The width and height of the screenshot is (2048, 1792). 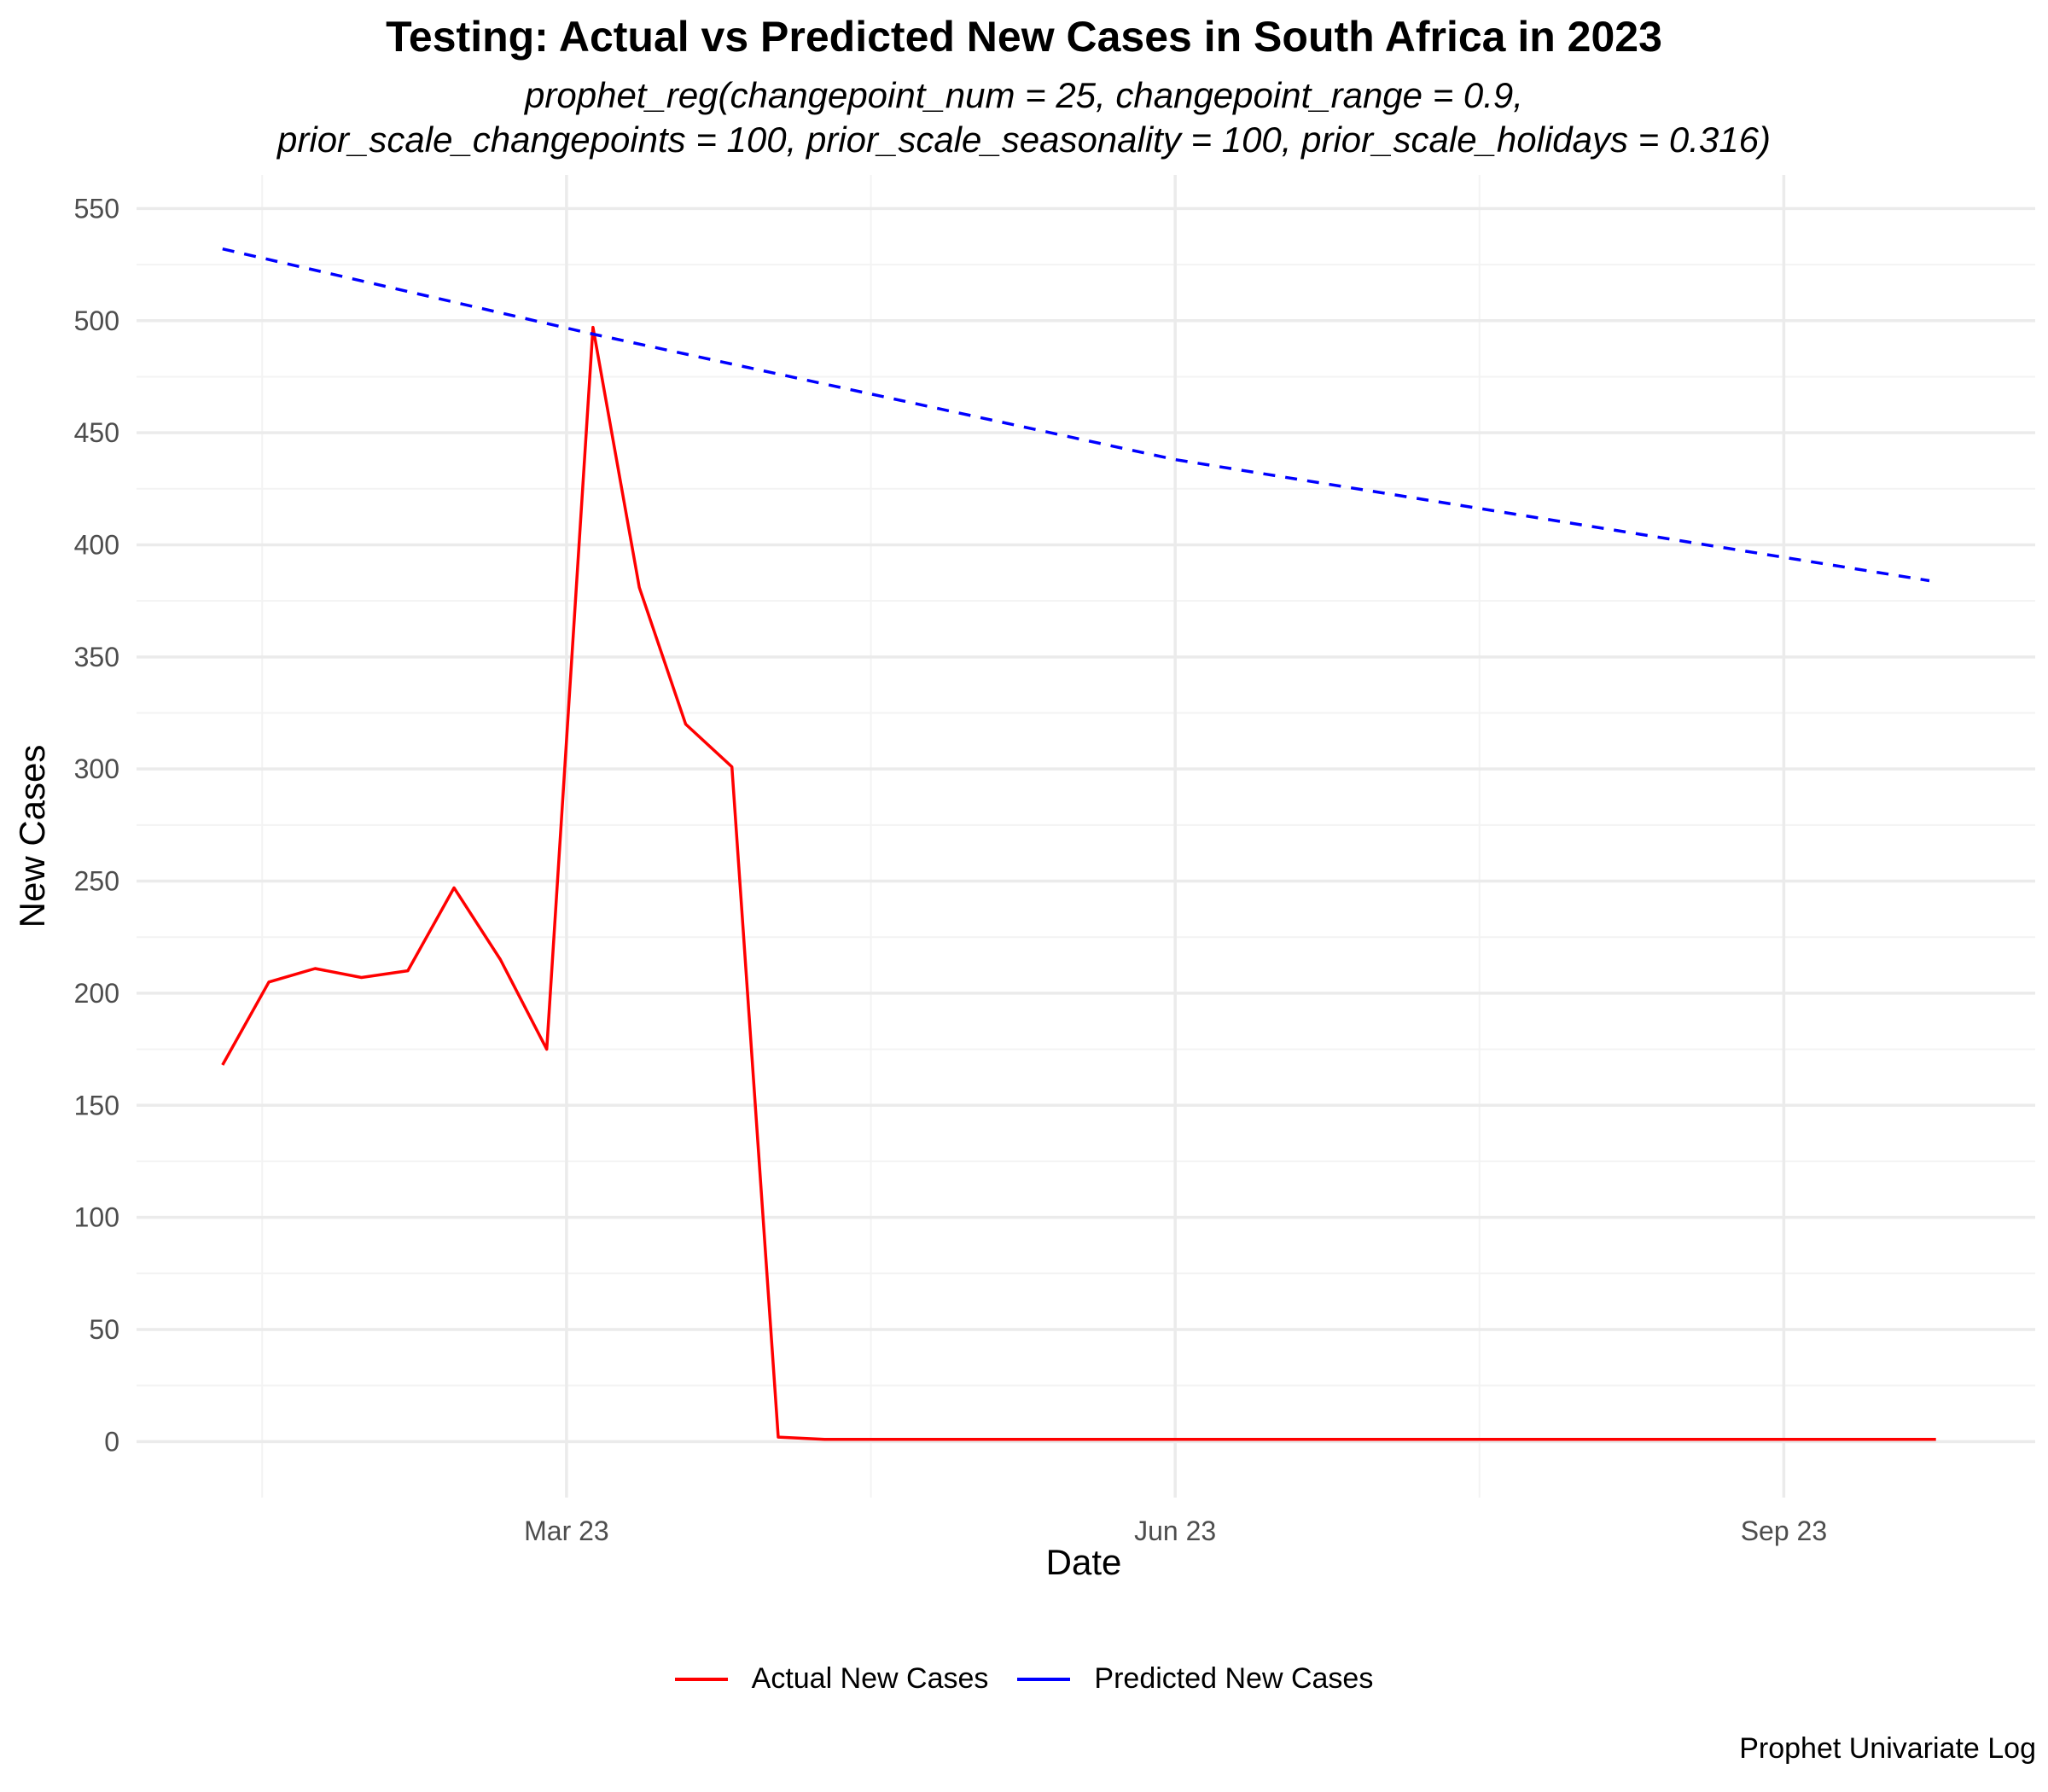 I want to click on legend-label-predicted: Predicted New Cases, so click(x=1234, y=1678).